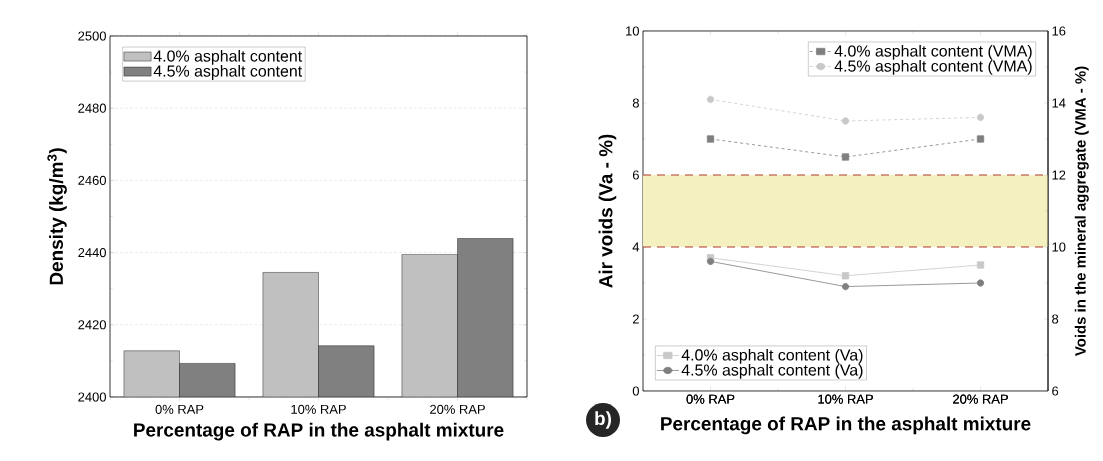  I want to click on y-tick-label: 2420, so click(92, 325).